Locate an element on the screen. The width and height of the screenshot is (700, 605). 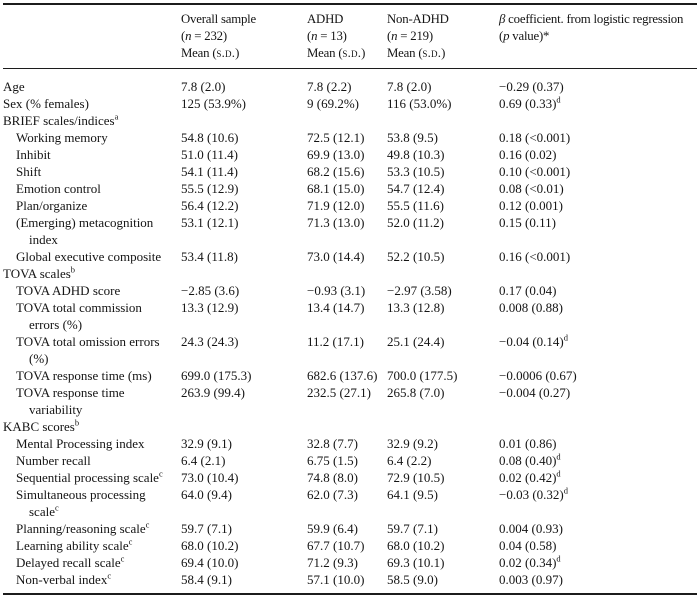
text-segment: Planning/reasoning scale is located at coordinates (81, 528).